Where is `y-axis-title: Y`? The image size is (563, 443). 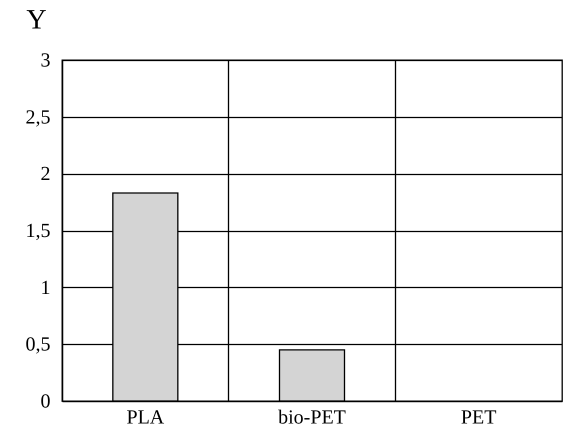 y-axis-title: Y is located at coordinates (36, 20).